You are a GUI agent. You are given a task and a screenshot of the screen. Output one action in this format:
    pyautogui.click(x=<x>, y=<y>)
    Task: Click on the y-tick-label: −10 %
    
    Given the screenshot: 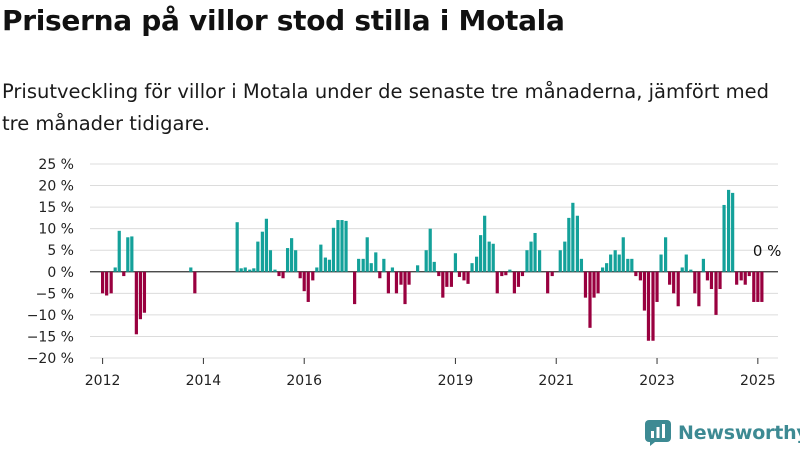 What is the action you would take?
    pyautogui.click(x=50, y=316)
    